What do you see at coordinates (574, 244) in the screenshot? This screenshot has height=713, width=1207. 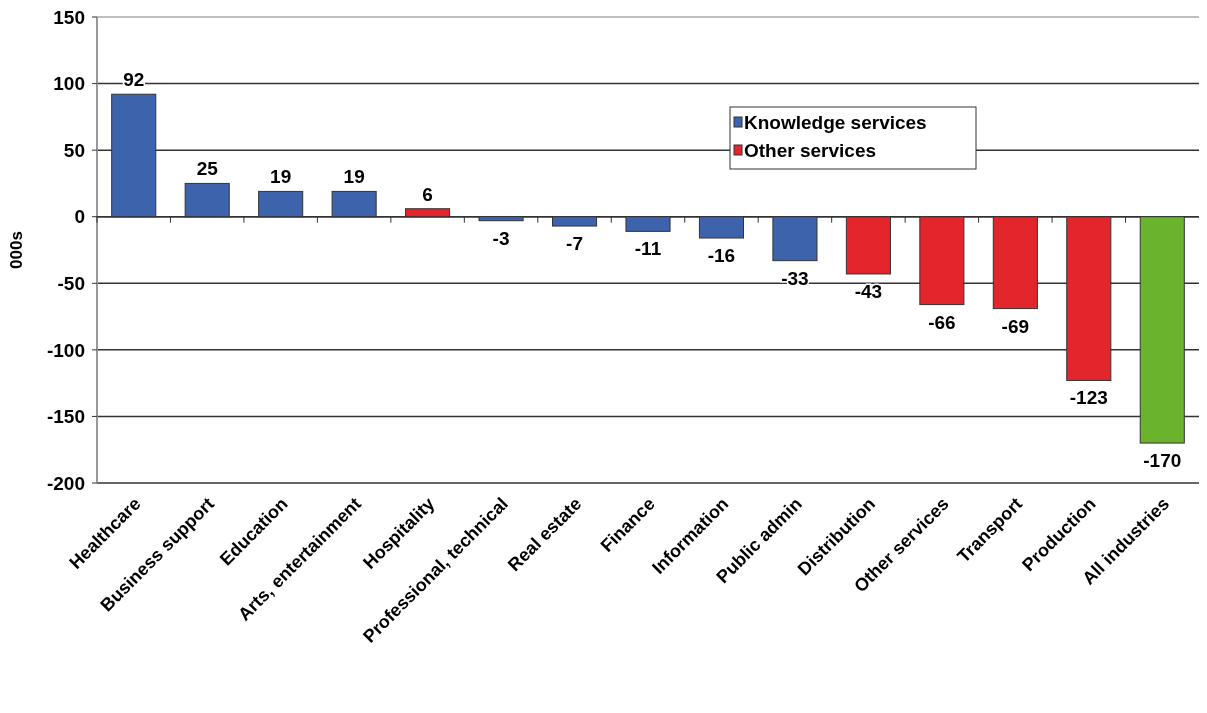 I see `data-label: -7` at bounding box center [574, 244].